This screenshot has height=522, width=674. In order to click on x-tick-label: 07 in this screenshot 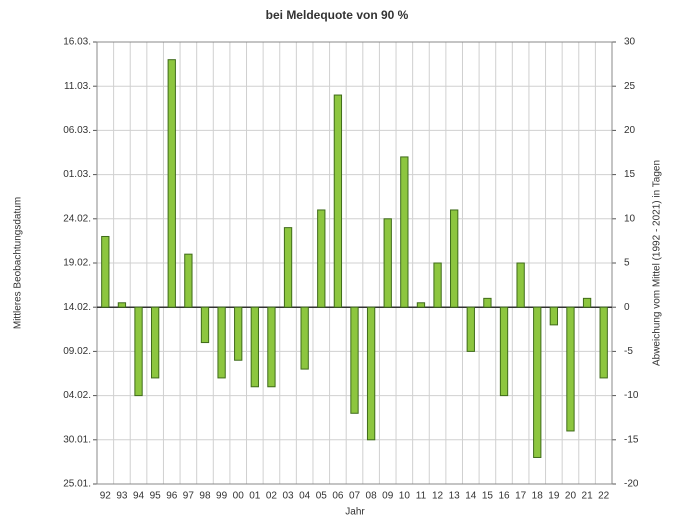, I will do `click(355, 496)`.